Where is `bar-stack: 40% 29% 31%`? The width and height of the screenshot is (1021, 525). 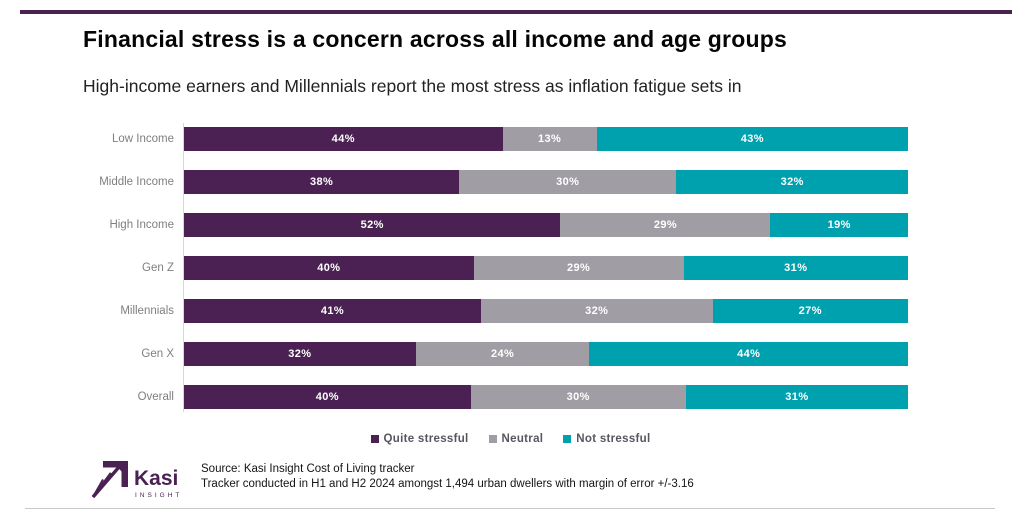
bar-stack: 40% 29% 31% is located at coordinates (546, 268).